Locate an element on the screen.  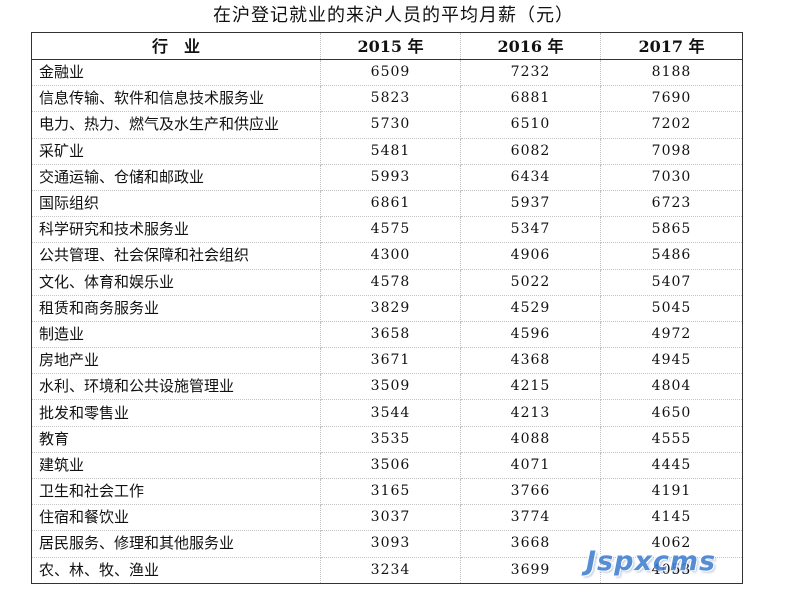
table-row: 卫生和社会工作 3165 3766 4191 is located at coordinates (387, 492).